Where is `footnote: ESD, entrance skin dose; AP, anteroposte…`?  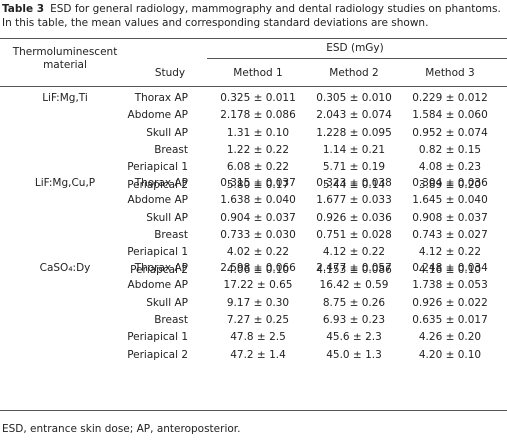
footnote: ESD, entrance skin dose; AP, anteroposte… is located at coordinates (121, 429).